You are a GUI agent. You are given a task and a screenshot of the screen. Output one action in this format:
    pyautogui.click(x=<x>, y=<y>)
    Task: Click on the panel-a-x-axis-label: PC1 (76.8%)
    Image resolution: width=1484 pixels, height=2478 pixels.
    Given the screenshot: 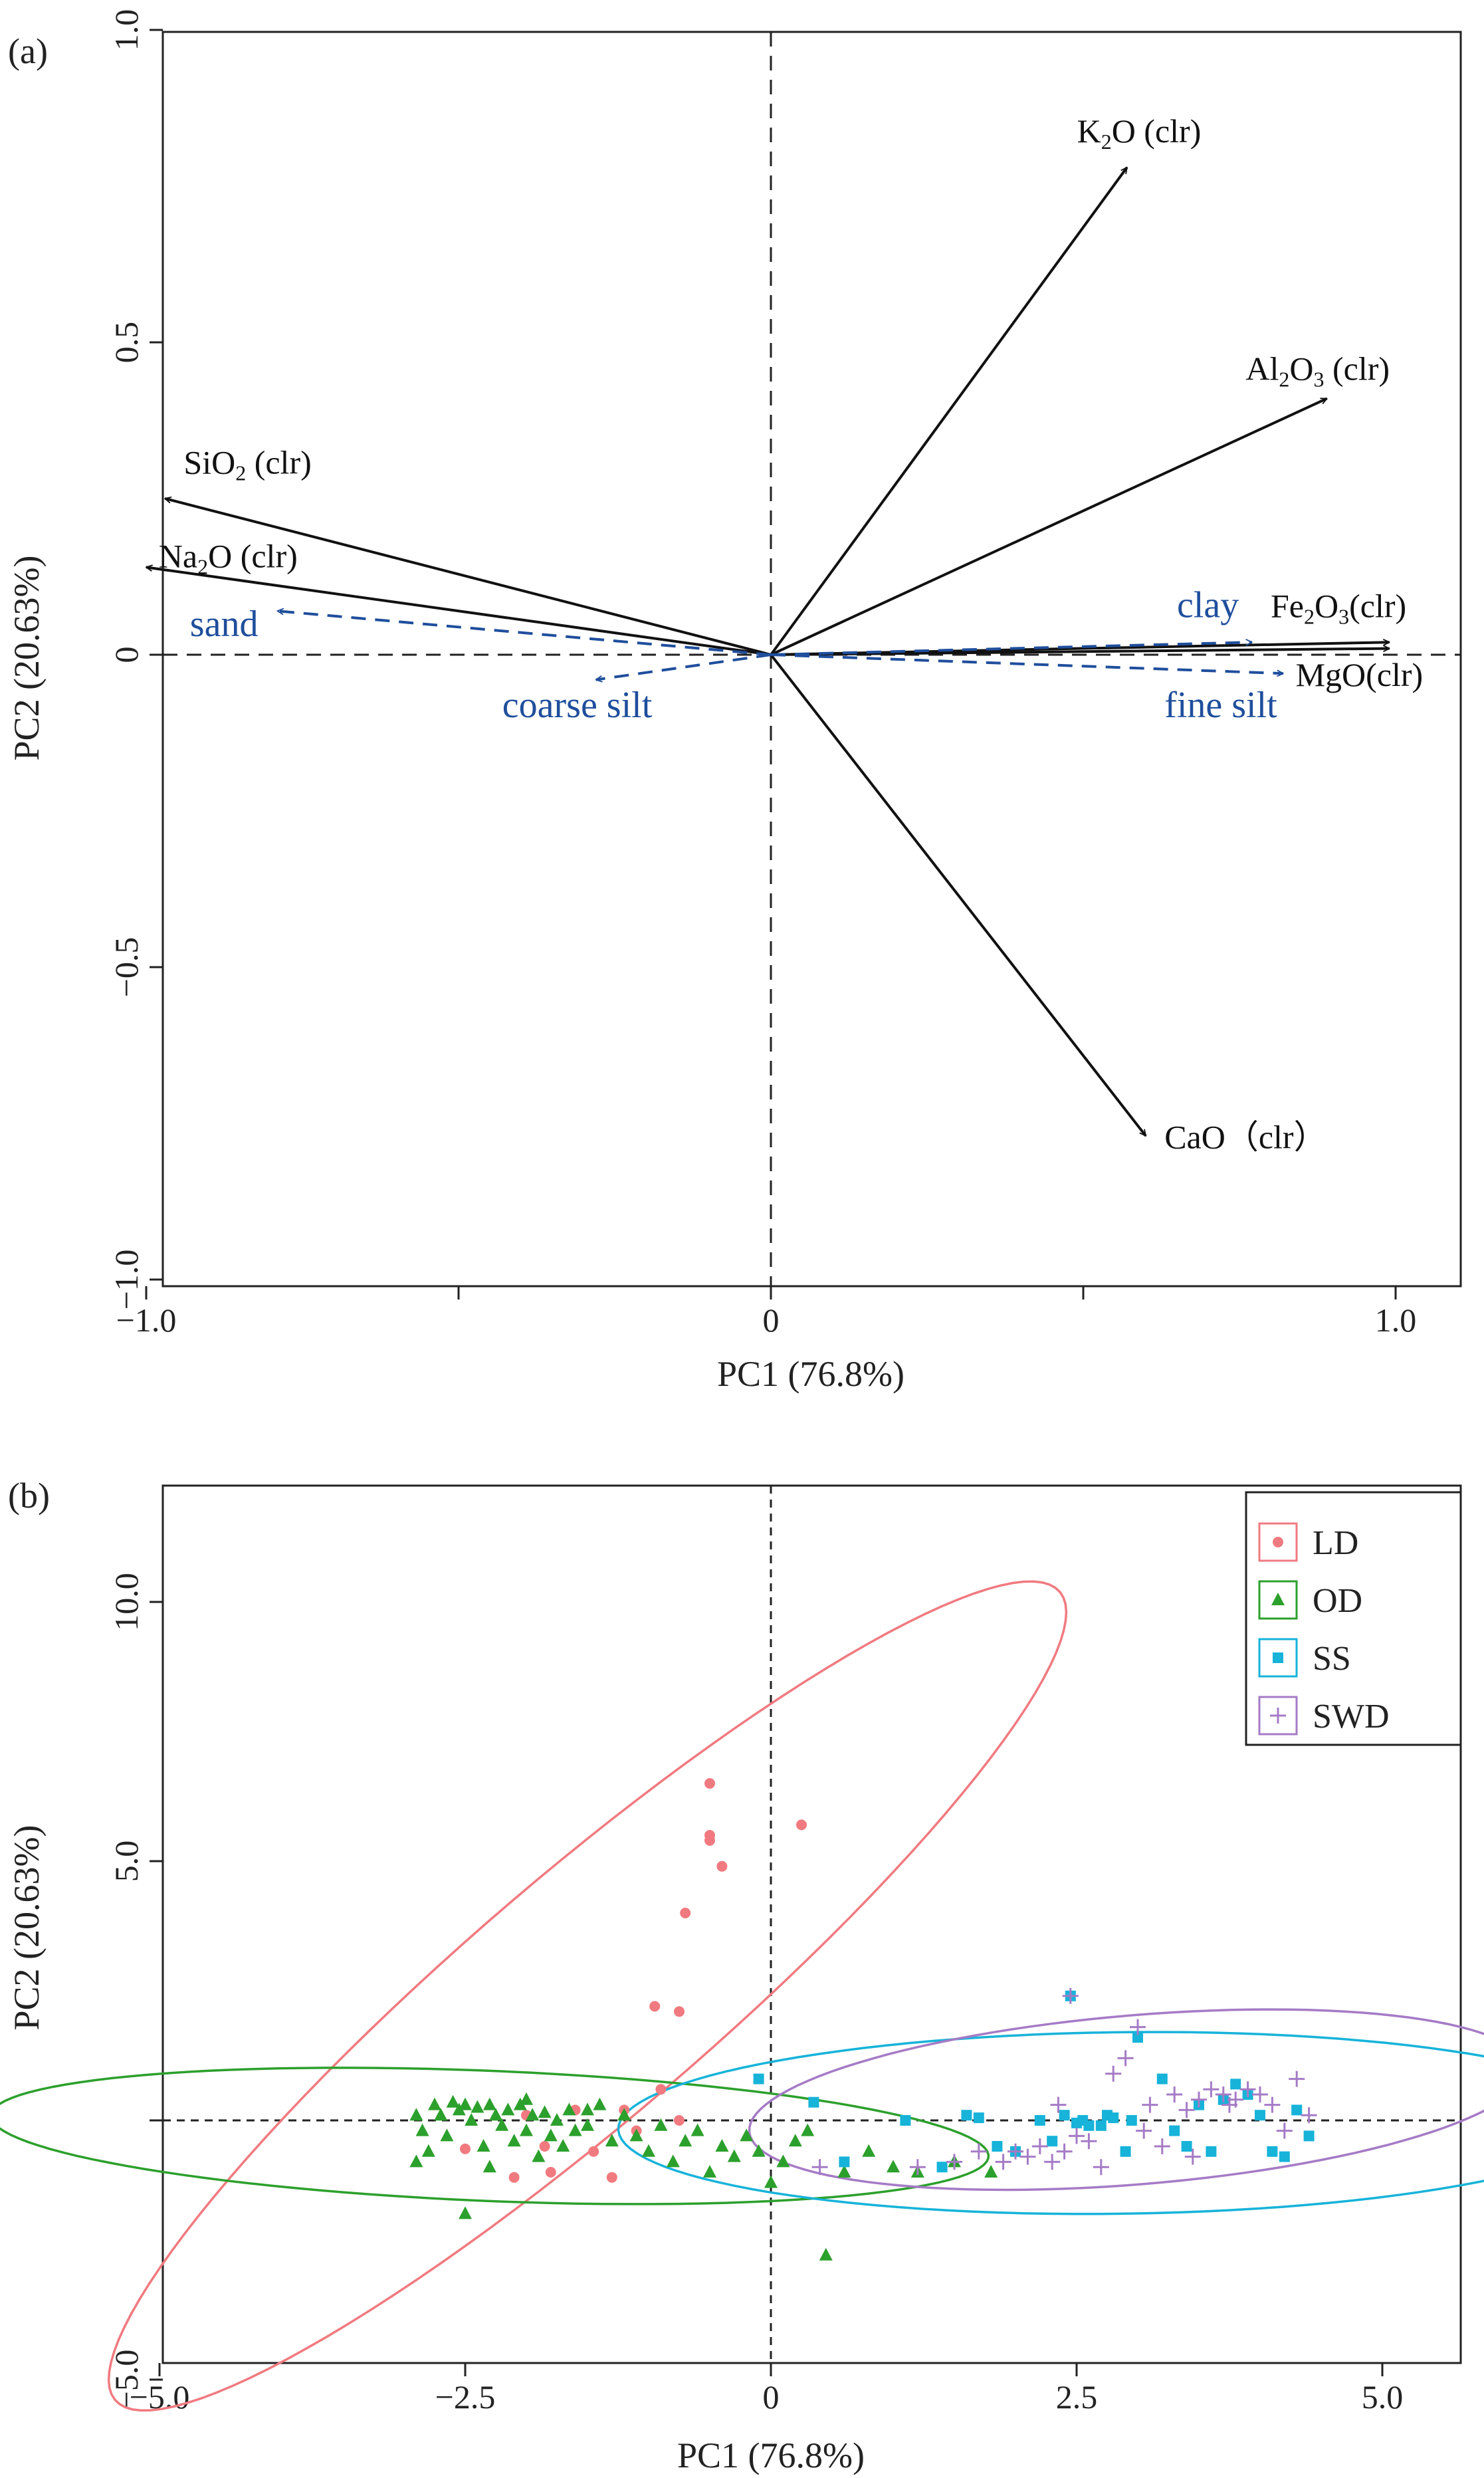 What is the action you would take?
    pyautogui.click(x=811, y=1374)
    